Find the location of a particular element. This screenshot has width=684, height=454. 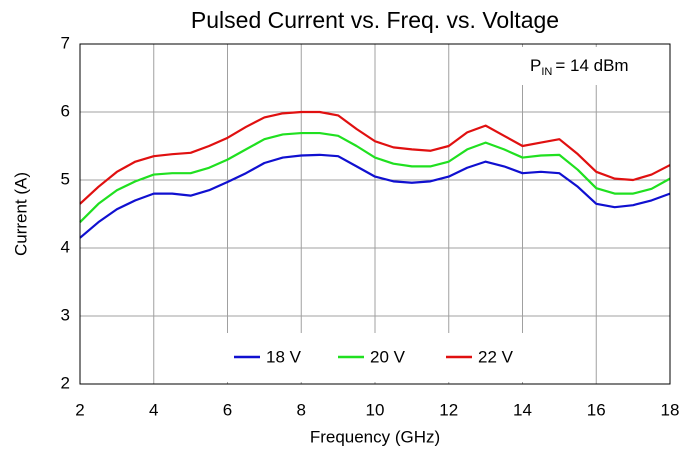

y-tick-label: 2 is located at coordinates (65, 382).